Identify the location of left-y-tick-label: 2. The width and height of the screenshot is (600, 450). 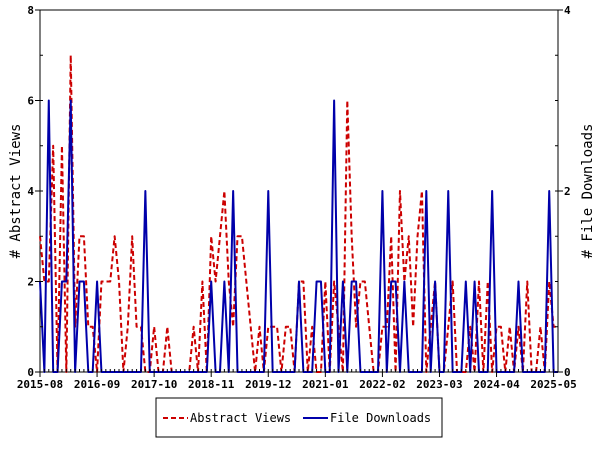
(30, 282).